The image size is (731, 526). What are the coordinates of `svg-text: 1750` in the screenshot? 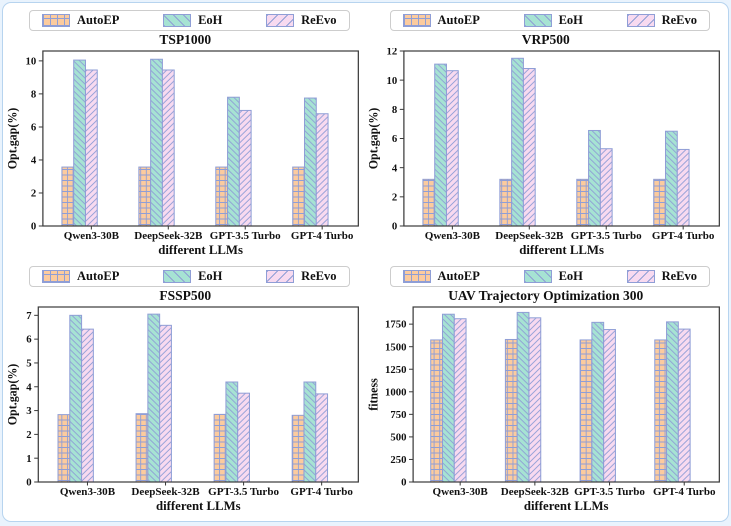 It's located at (394, 325).